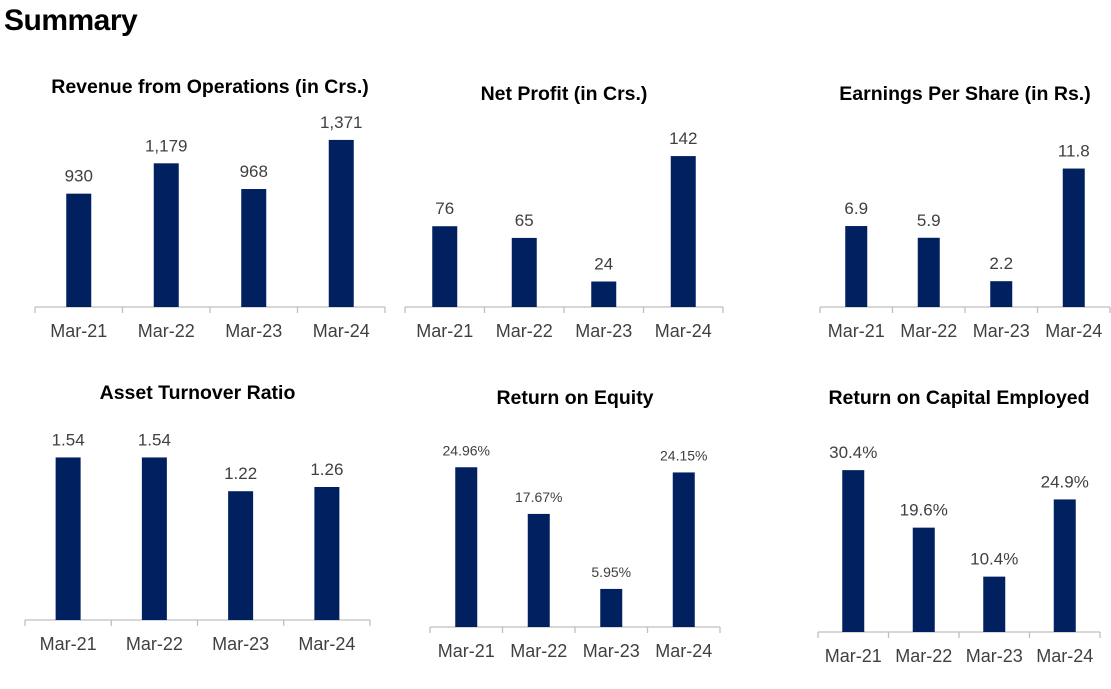  I want to click on data-label: 65, so click(524, 220).